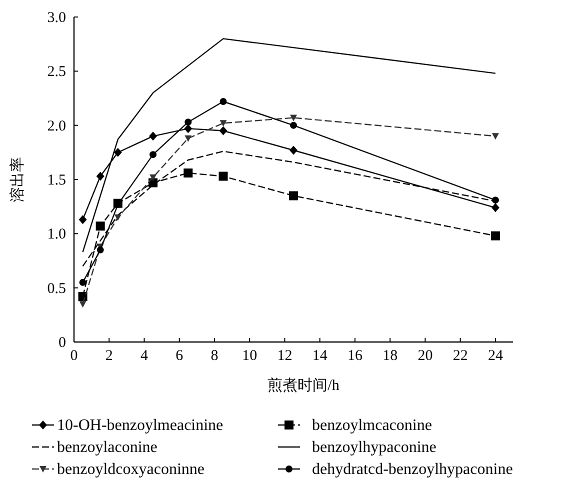 This screenshot has height=489, width=573. Describe the element at coordinates (130, 469) in the screenshot. I see `legend-label: benzoyldcoxyaconinne` at that location.